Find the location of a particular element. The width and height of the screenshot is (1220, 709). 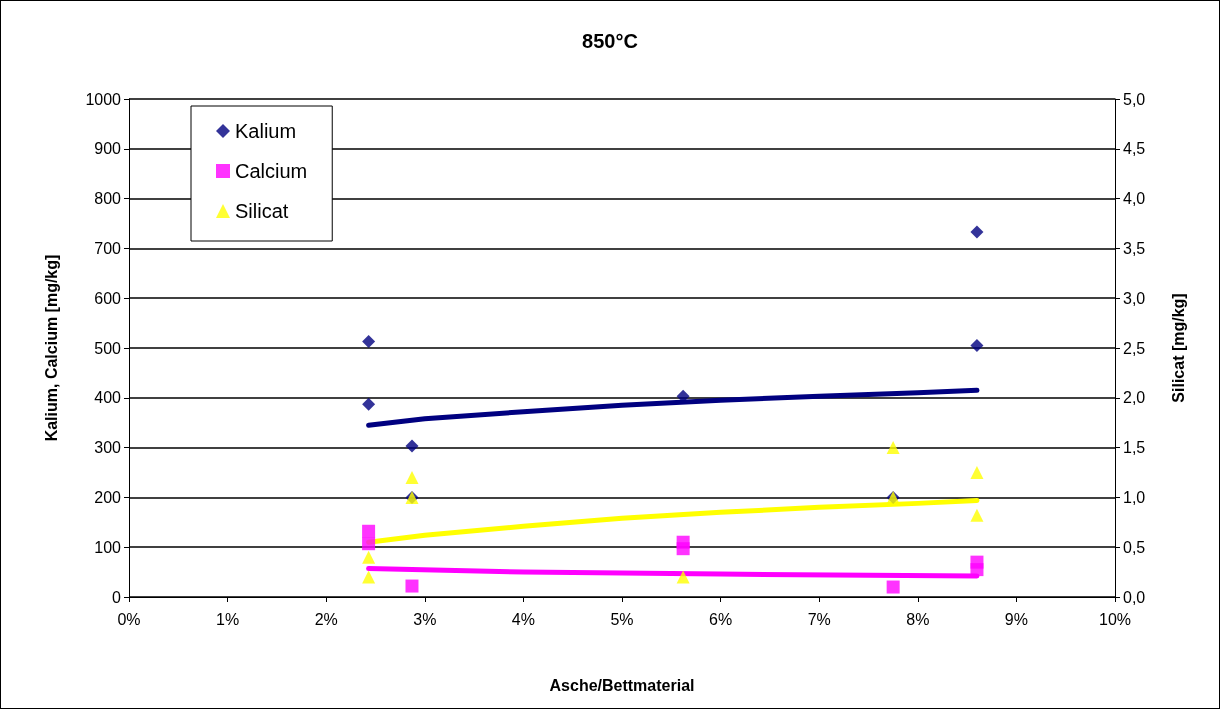

y2-tick-label: 1,0 is located at coordinates (1134, 497).